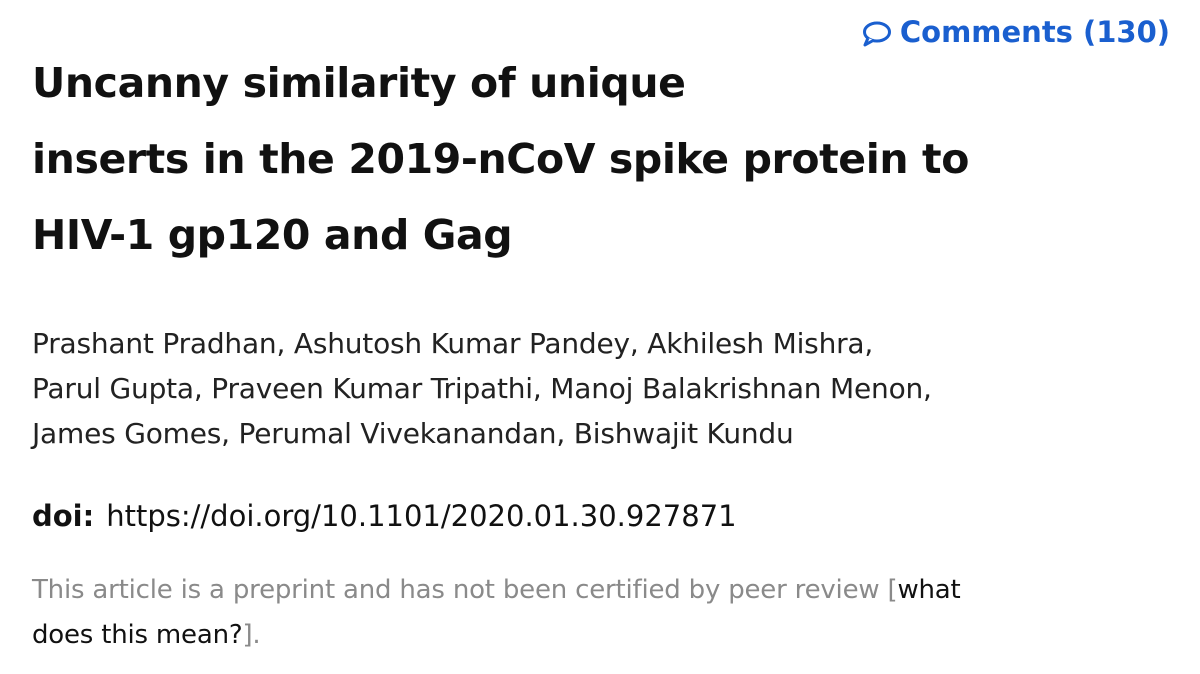  What do you see at coordinates (272, 235) in the screenshot?
I see `title-line: HIV-1 gp120 and Gag` at bounding box center [272, 235].